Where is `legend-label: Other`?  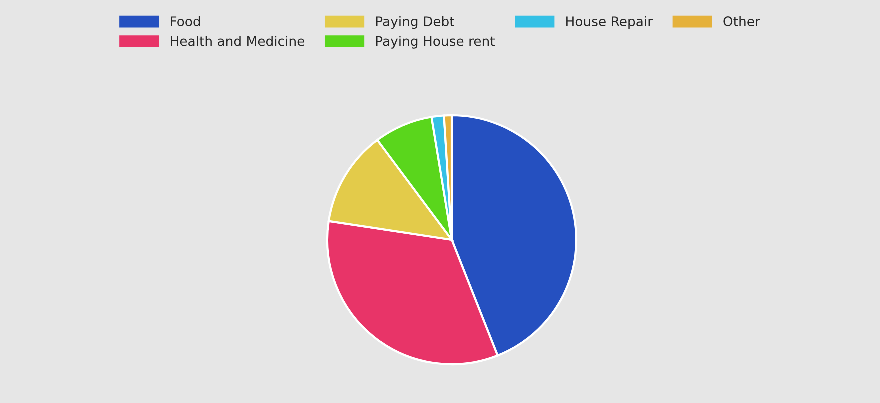
legend-label: Other is located at coordinates (742, 21).